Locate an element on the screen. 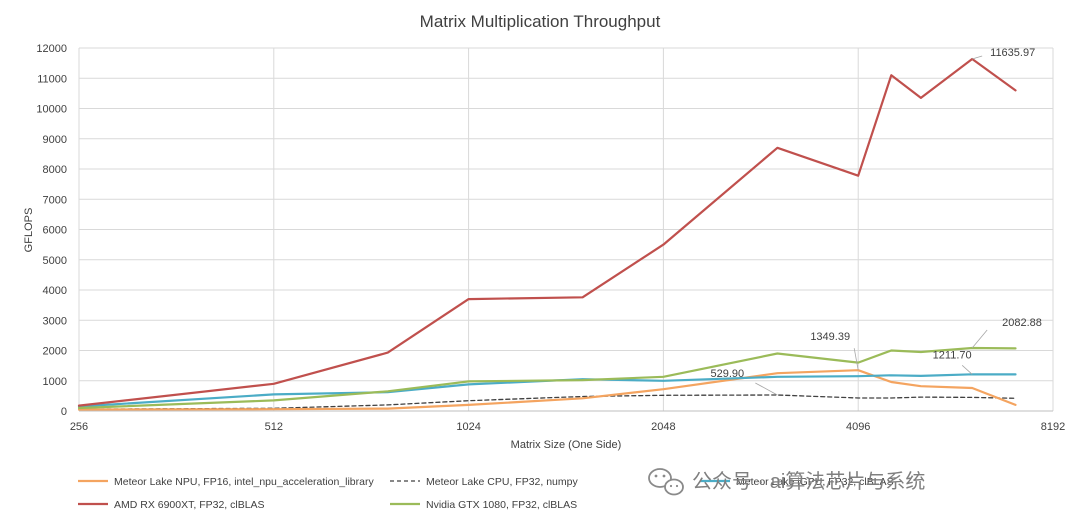  y-tick-label: 2000 is located at coordinates (55, 352).